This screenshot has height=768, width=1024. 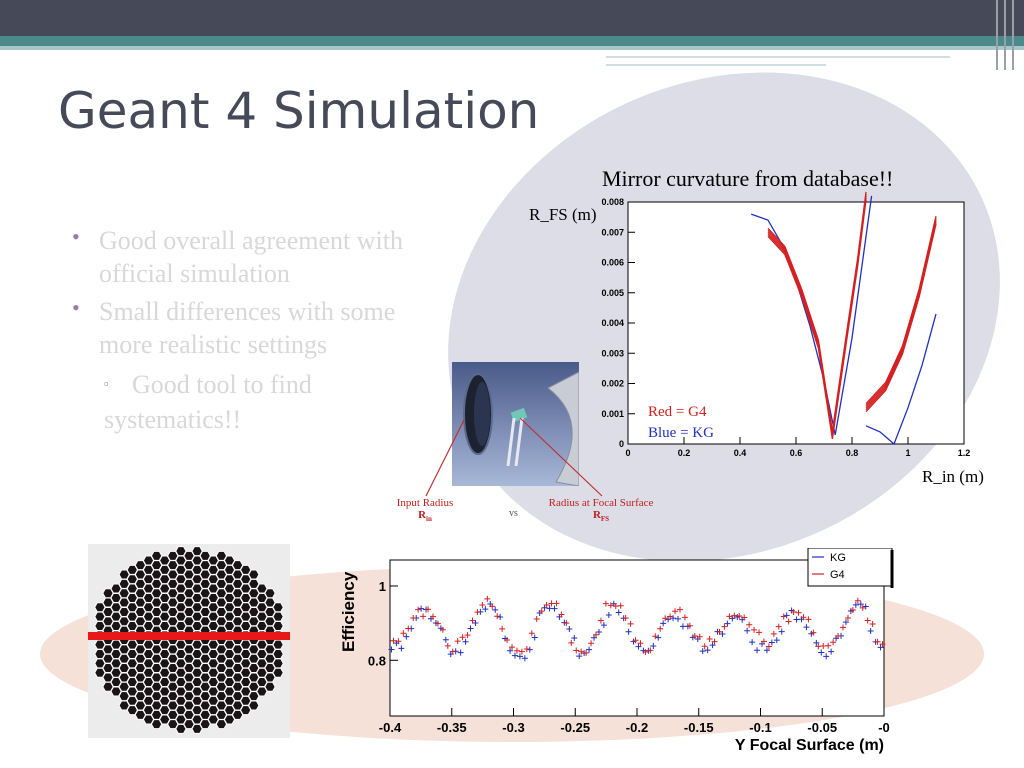 What do you see at coordinates (348, 611) in the screenshot?
I see `y-axis-label: Efficiency` at bounding box center [348, 611].